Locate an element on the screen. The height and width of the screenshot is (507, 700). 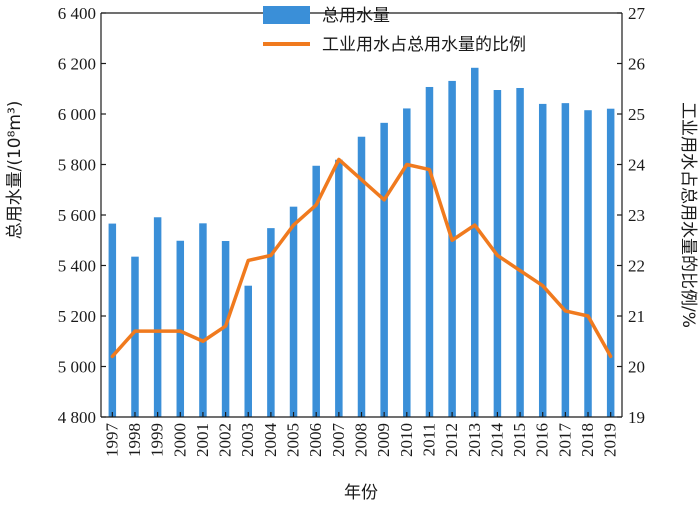
bar-2013 is located at coordinates (475, 242).